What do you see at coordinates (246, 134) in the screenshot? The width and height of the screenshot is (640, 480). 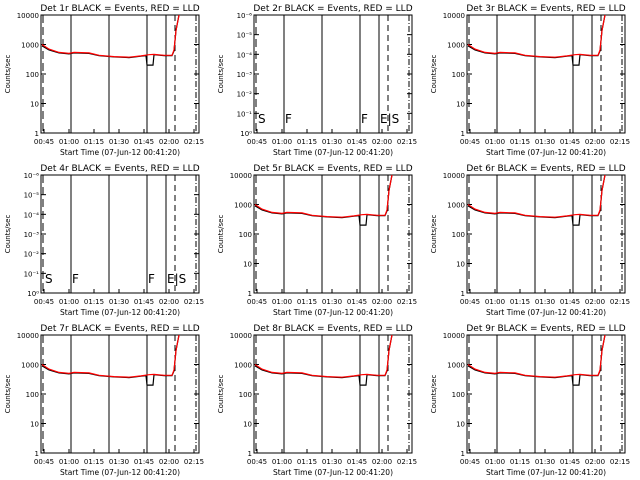 I see `y-tick-label: 10⁰` at bounding box center [246, 134].